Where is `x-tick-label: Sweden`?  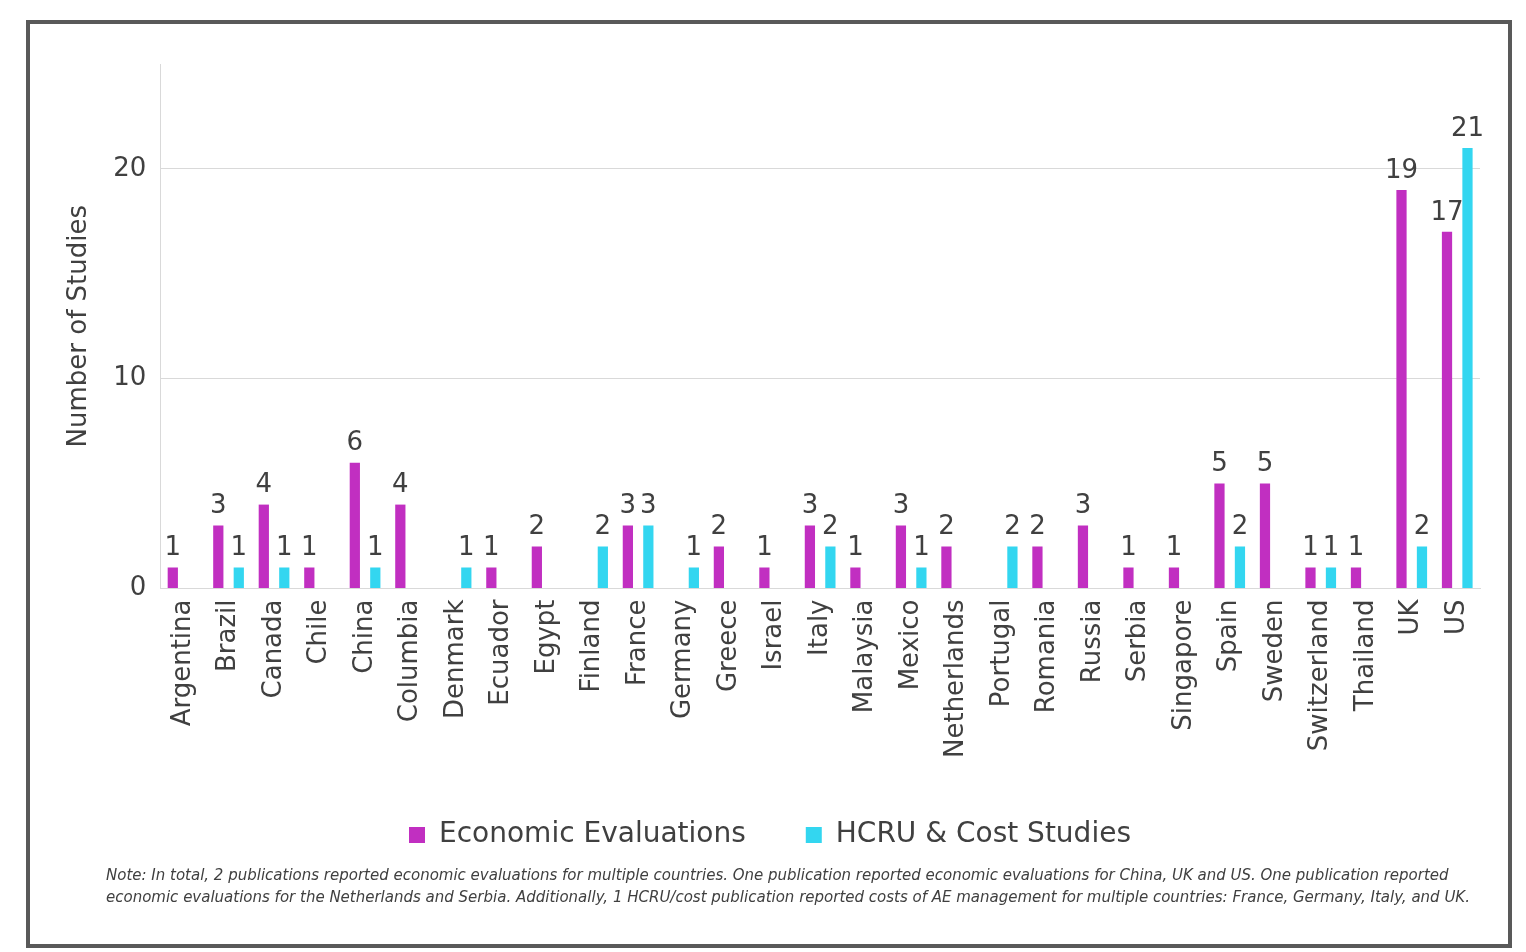 x-tick-label: Sweden is located at coordinates (1272, 651).